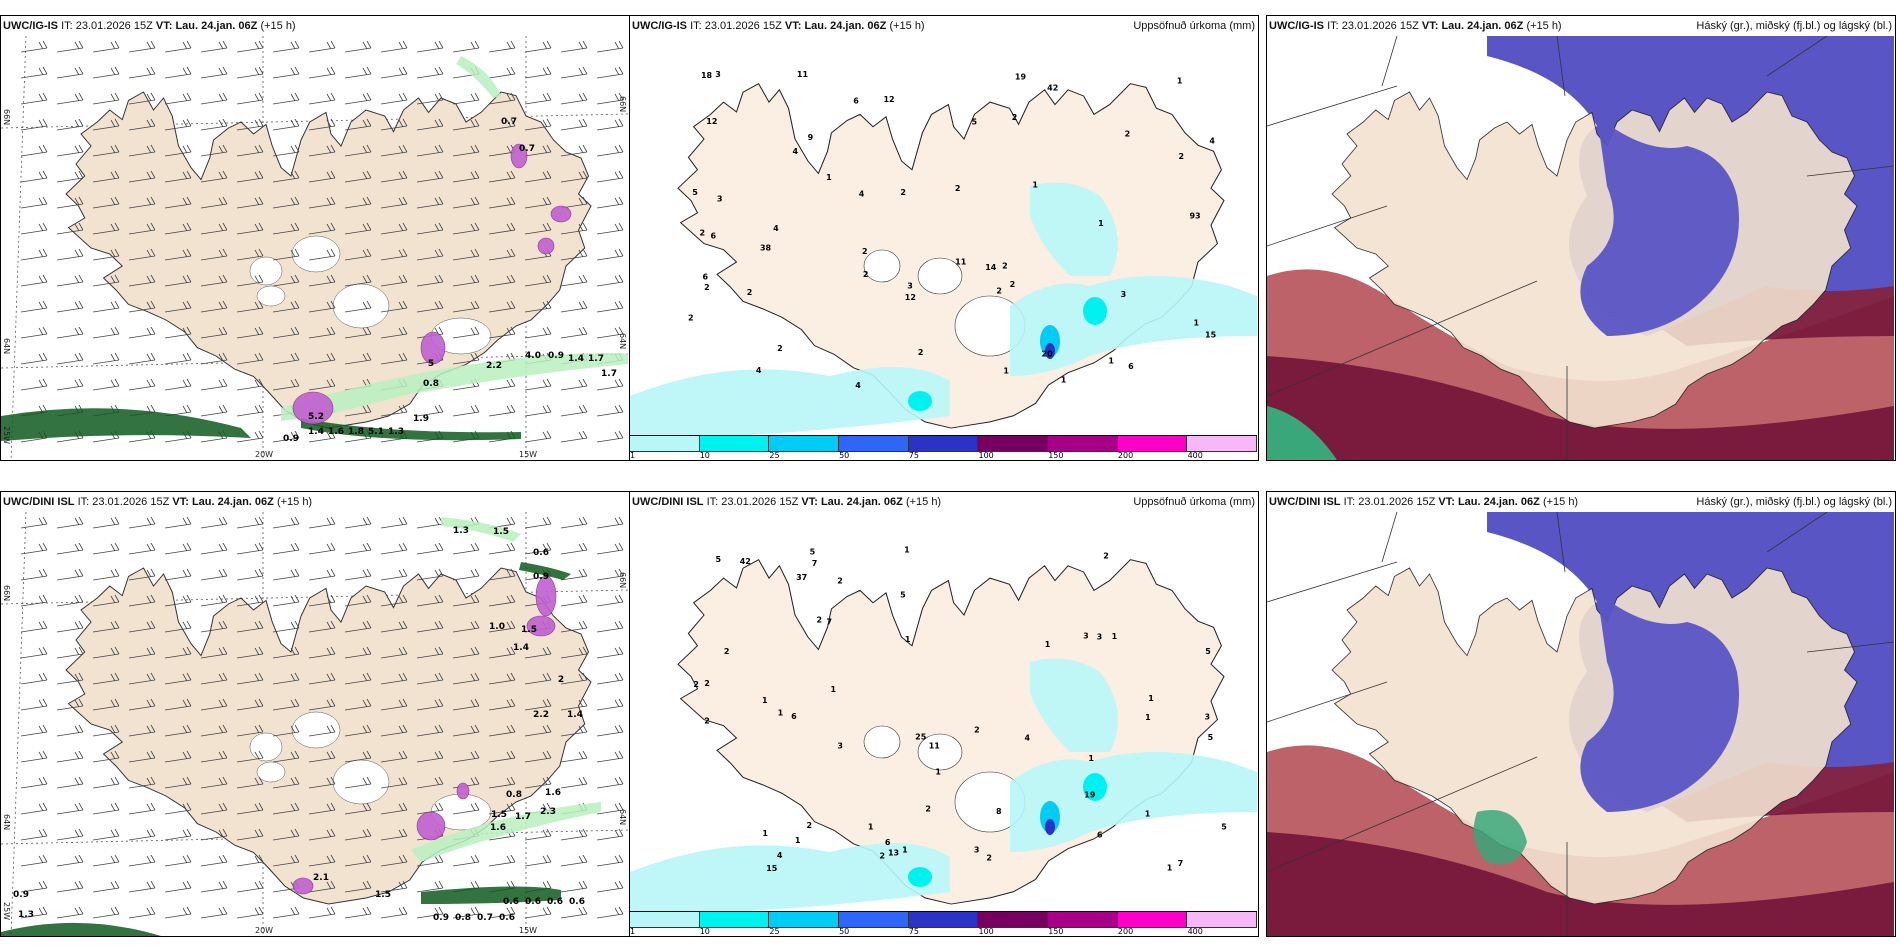 This screenshot has width=1900, height=950. Describe the element at coordinates (498, 828) in the screenshot. I see `contour-label: 1.6` at that location.